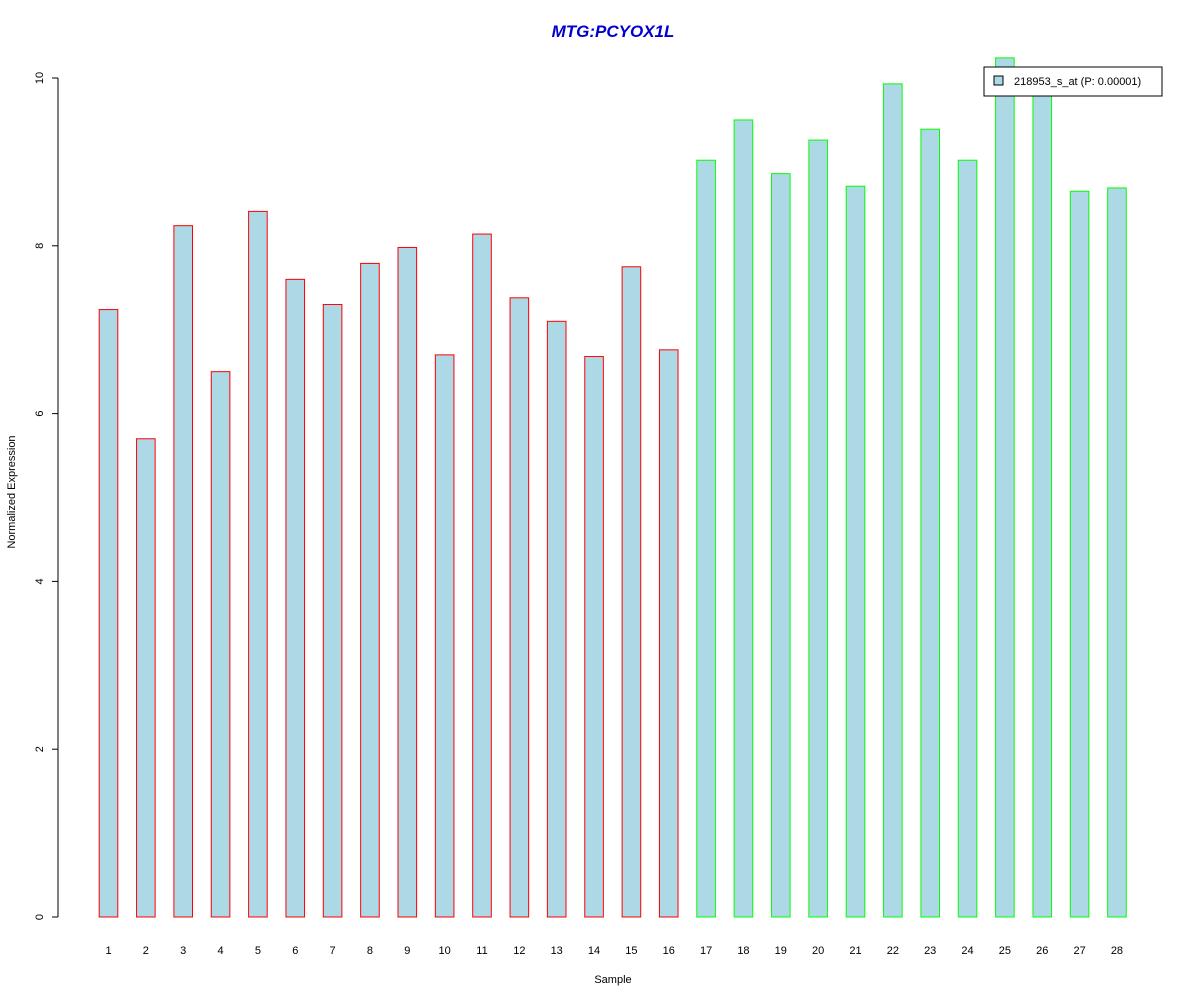 This screenshot has width=1200, height=1000. Describe the element at coordinates (1005, 951) in the screenshot. I see `x-tick-label: 25` at that location.